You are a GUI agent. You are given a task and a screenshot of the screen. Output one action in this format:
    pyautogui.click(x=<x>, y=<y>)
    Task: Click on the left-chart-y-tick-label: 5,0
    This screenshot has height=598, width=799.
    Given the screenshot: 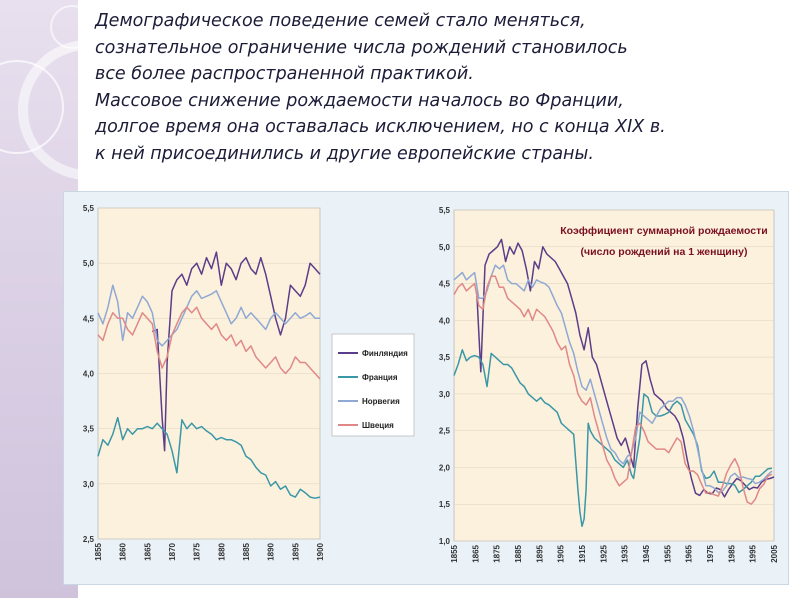 What is the action you would take?
    pyautogui.click(x=89, y=263)
    